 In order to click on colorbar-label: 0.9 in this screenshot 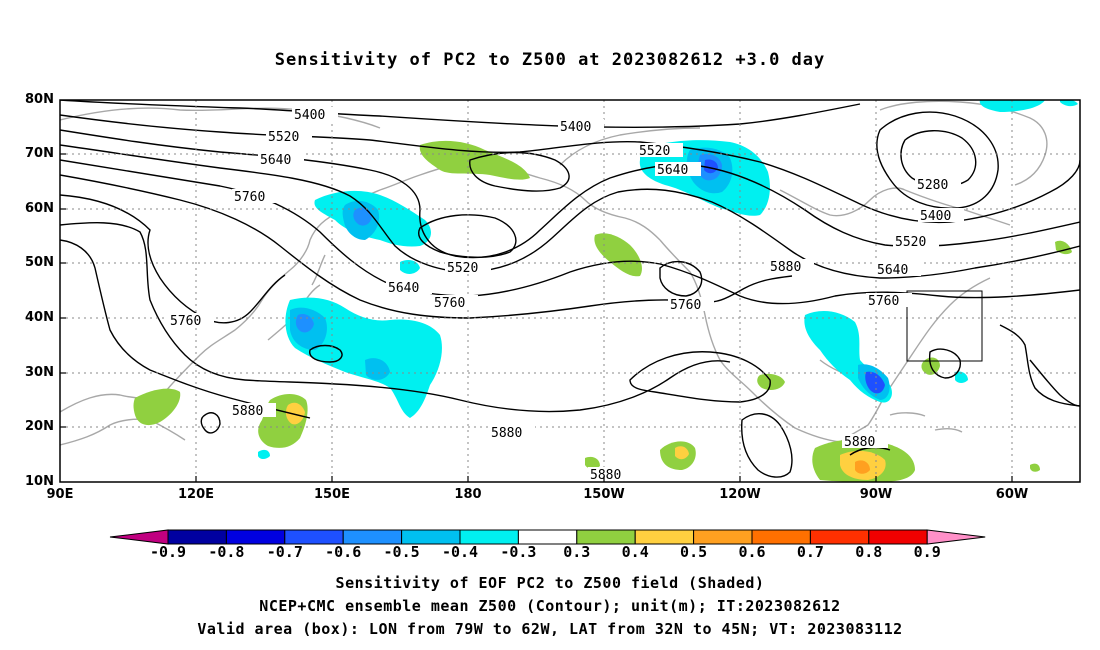, I will do `click(927, 552)`.